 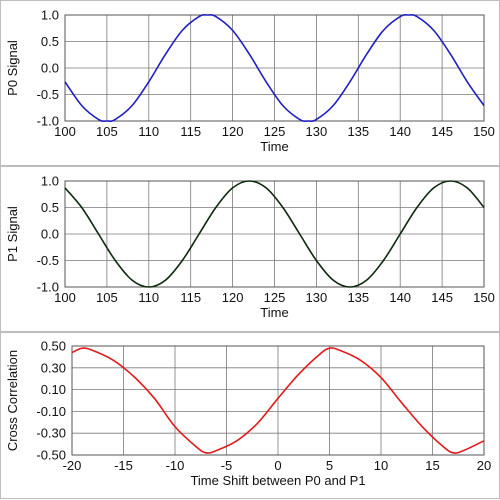 What do you see at coordinates (53, 346) in the screenshot?
I see `y-tick-label: 0.50` at bounding box center [53, 346].